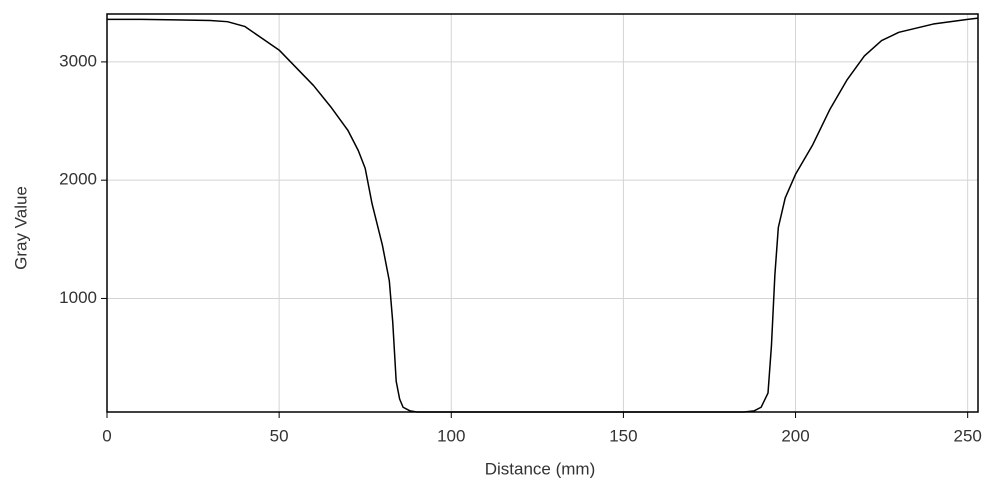 Image resolution: width=989 pixels, height=488 pixels. Describe the element at coordinates (540, 468) in the screenshot. I see `x-axis-label: Distance (mm)` at that location.